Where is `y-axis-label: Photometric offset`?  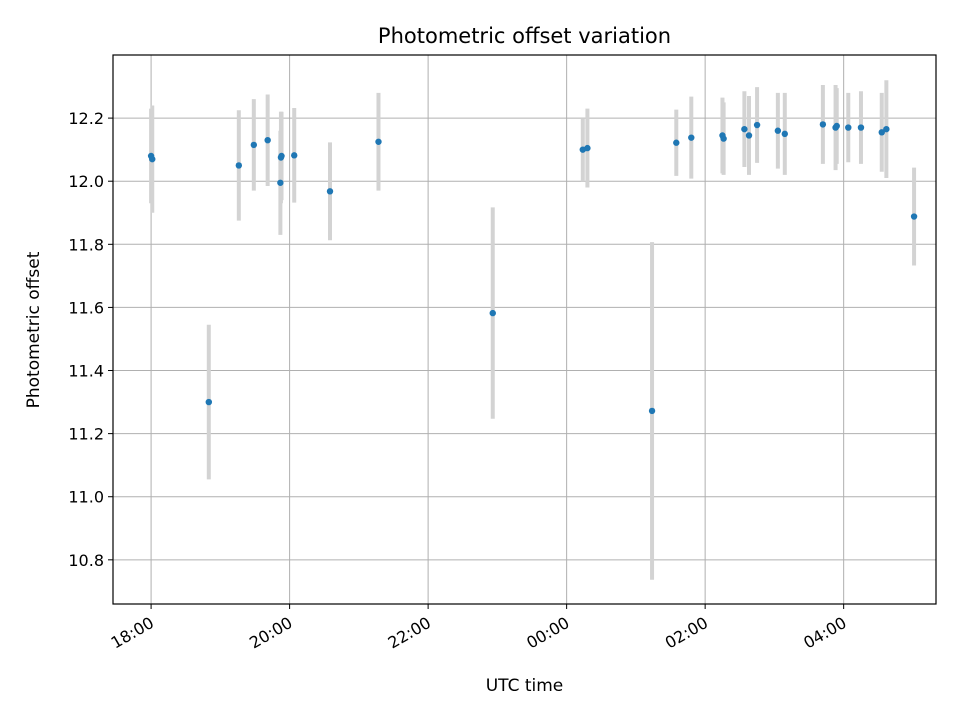 y-axis-label: Photometric offset is located at coordinates (34, 329).